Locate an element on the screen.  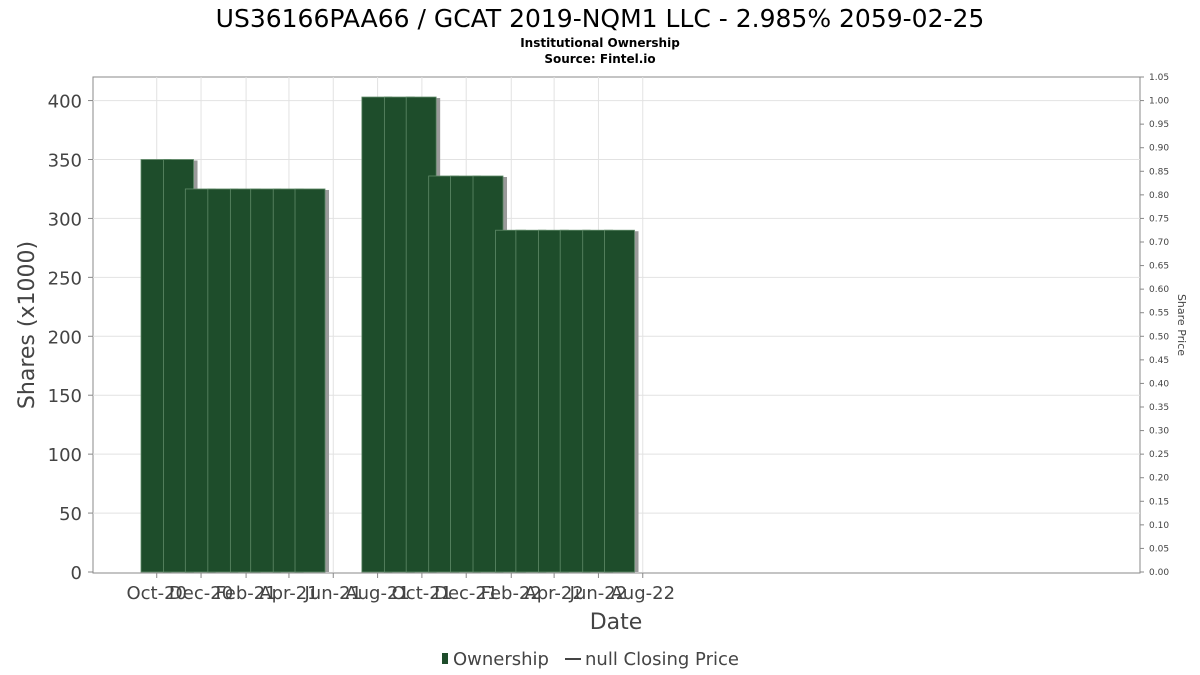
y2-tick-label: 0.15 is located at coordinates (1159, 502).